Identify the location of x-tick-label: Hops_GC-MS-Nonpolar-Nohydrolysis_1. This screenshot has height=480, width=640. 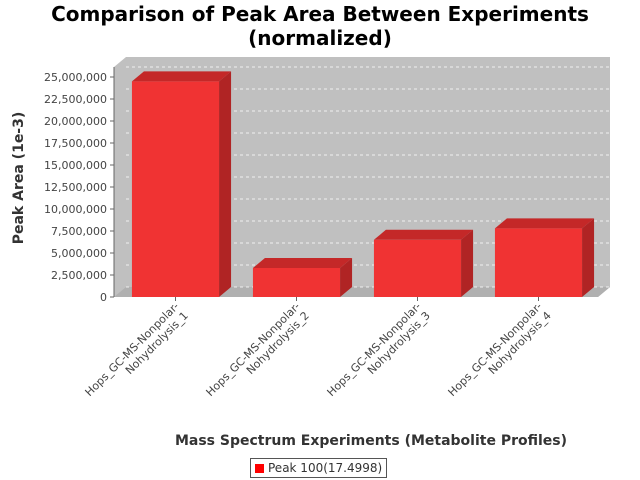
(137, 354).